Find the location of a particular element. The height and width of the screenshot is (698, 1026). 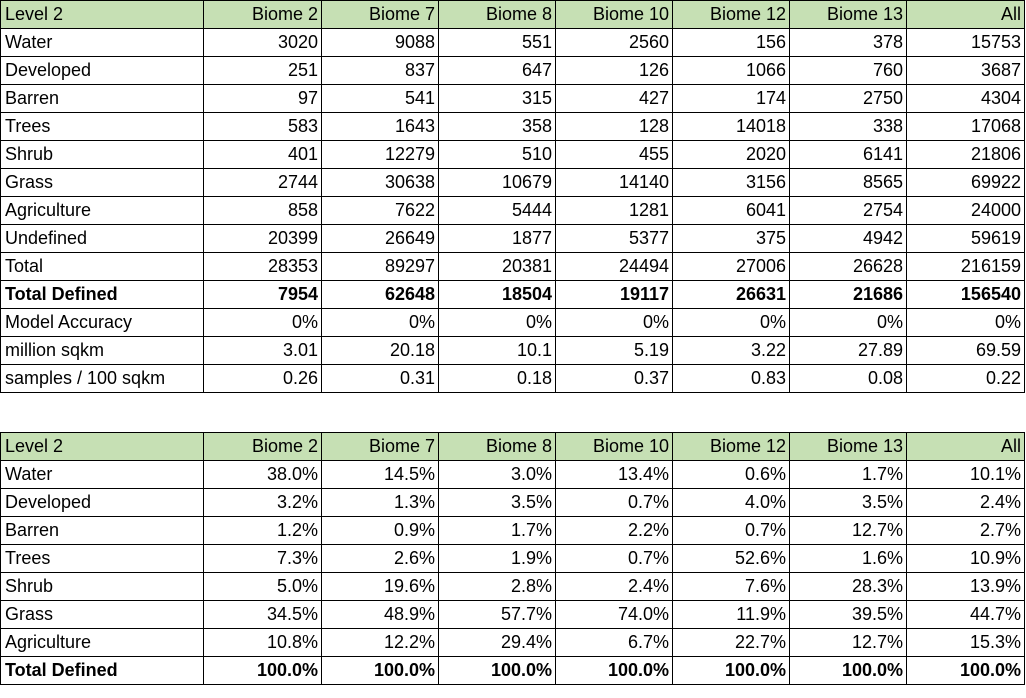

row-label-model-accuracy: Model Accuracy is located at coordinates (102, 322).